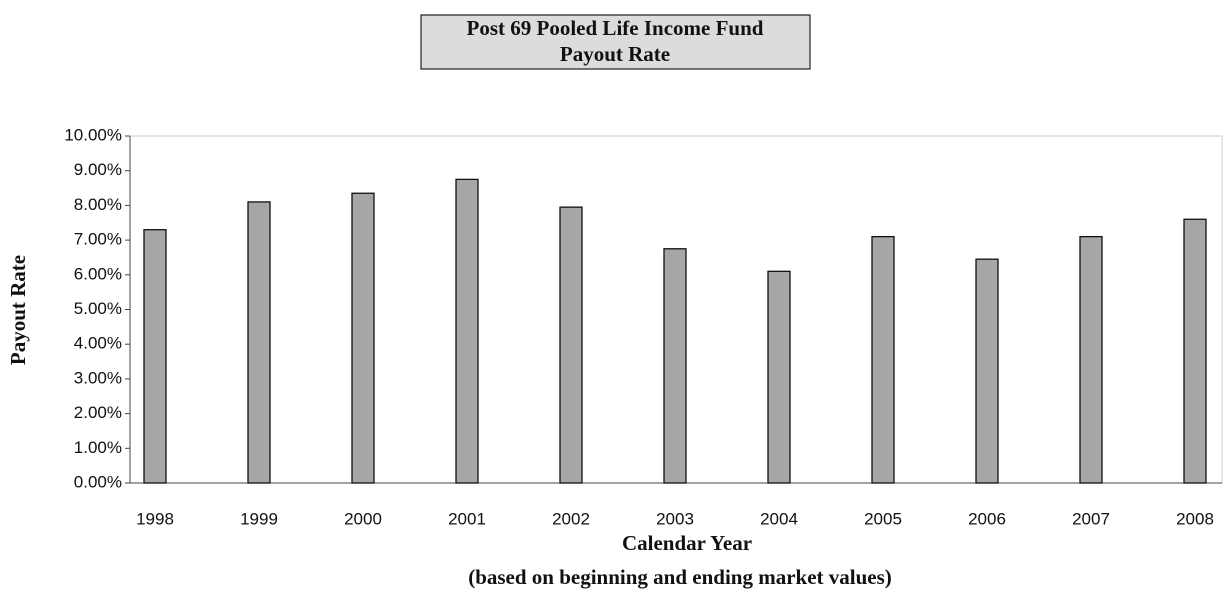 The height and width of the screenshot is (594, 1228). I want to click on chart-subtitle: Payout Rate, so click(615, 54).